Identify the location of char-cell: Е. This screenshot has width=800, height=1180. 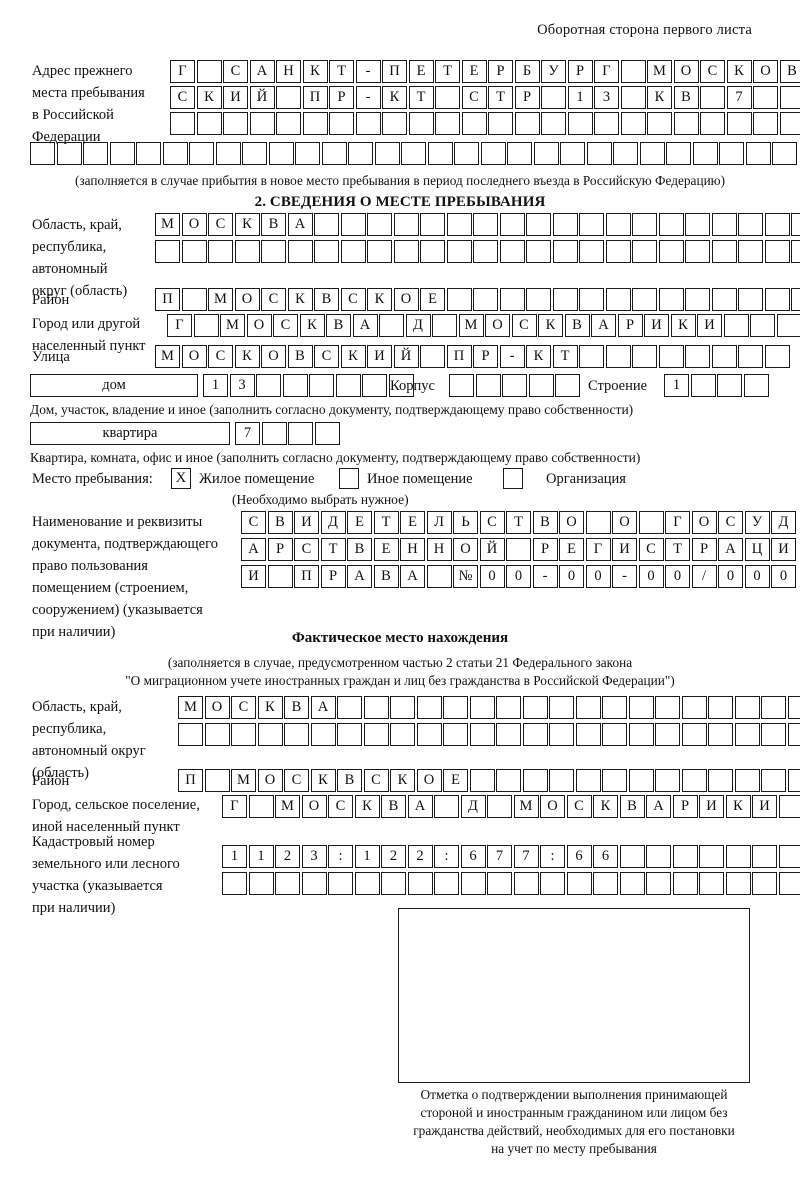
(455, 780).